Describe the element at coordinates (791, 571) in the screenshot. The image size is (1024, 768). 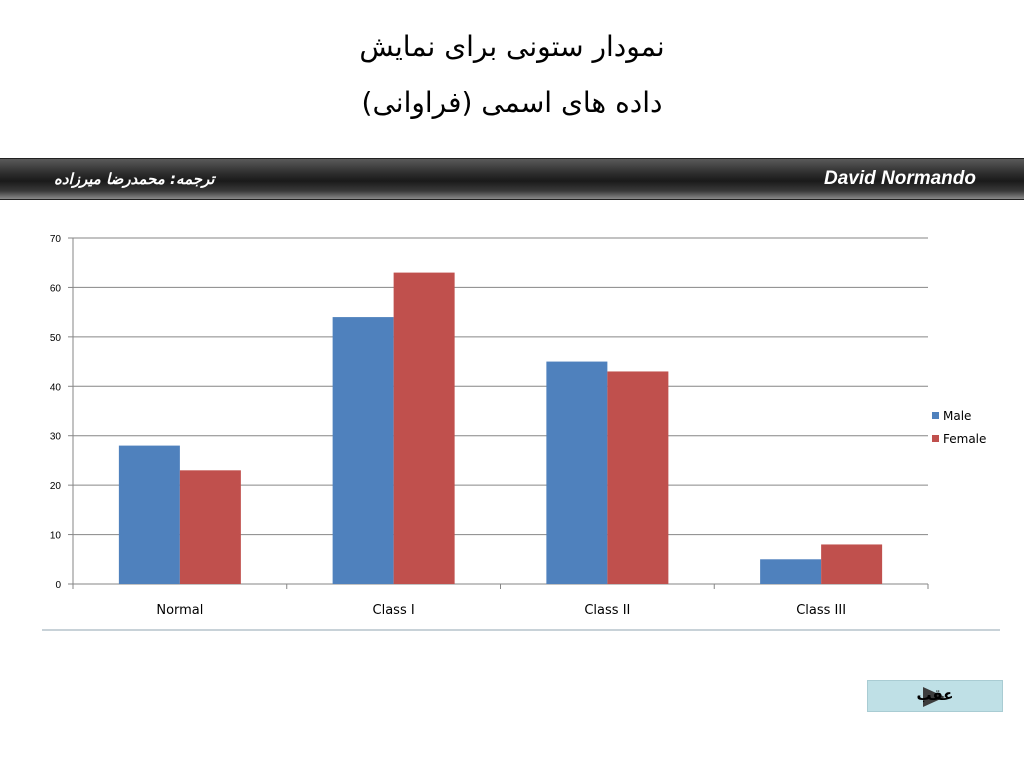
I see `bar-male-class-iii` at that location.